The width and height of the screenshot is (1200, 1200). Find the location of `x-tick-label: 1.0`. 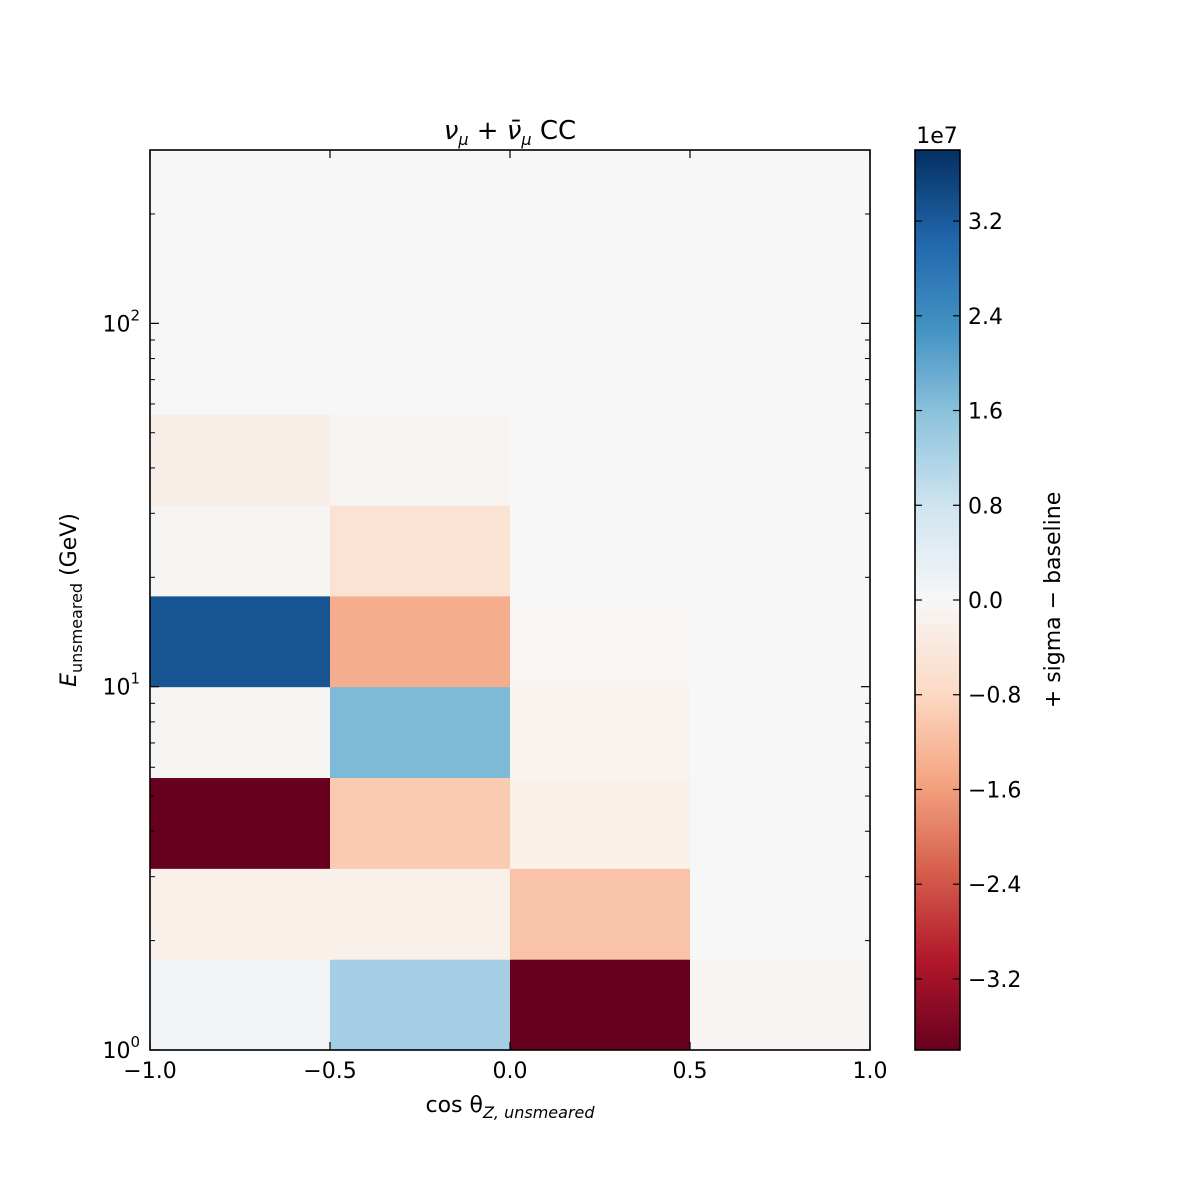

x-tick-label: 1.0 is located at coordinates (870, 1071).